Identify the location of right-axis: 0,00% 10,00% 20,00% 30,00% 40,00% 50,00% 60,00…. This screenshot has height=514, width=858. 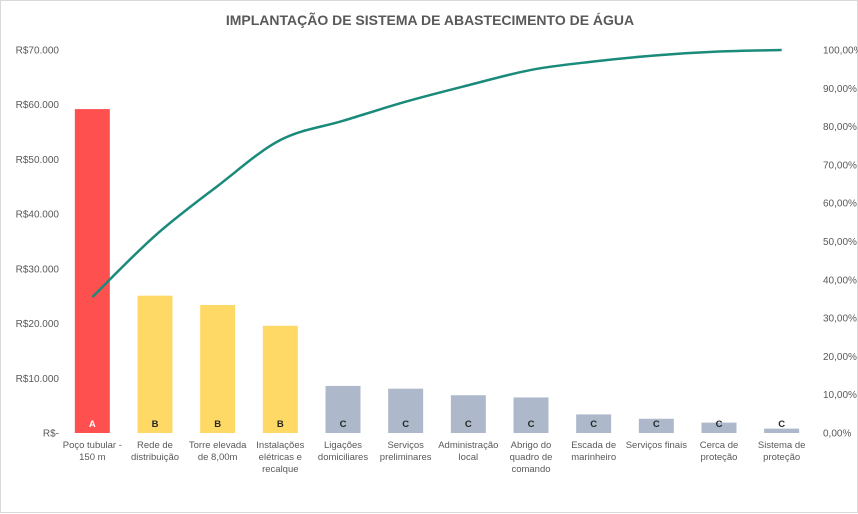
(840, 243).